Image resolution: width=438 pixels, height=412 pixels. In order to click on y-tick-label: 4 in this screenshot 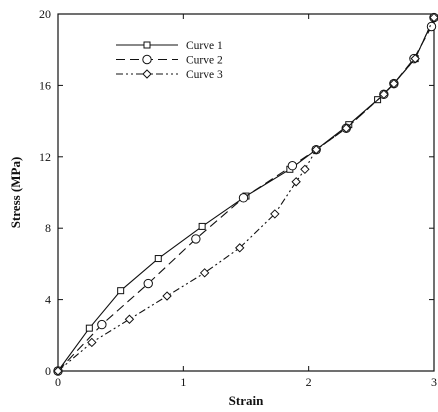, I will do `click(48, 300)`.